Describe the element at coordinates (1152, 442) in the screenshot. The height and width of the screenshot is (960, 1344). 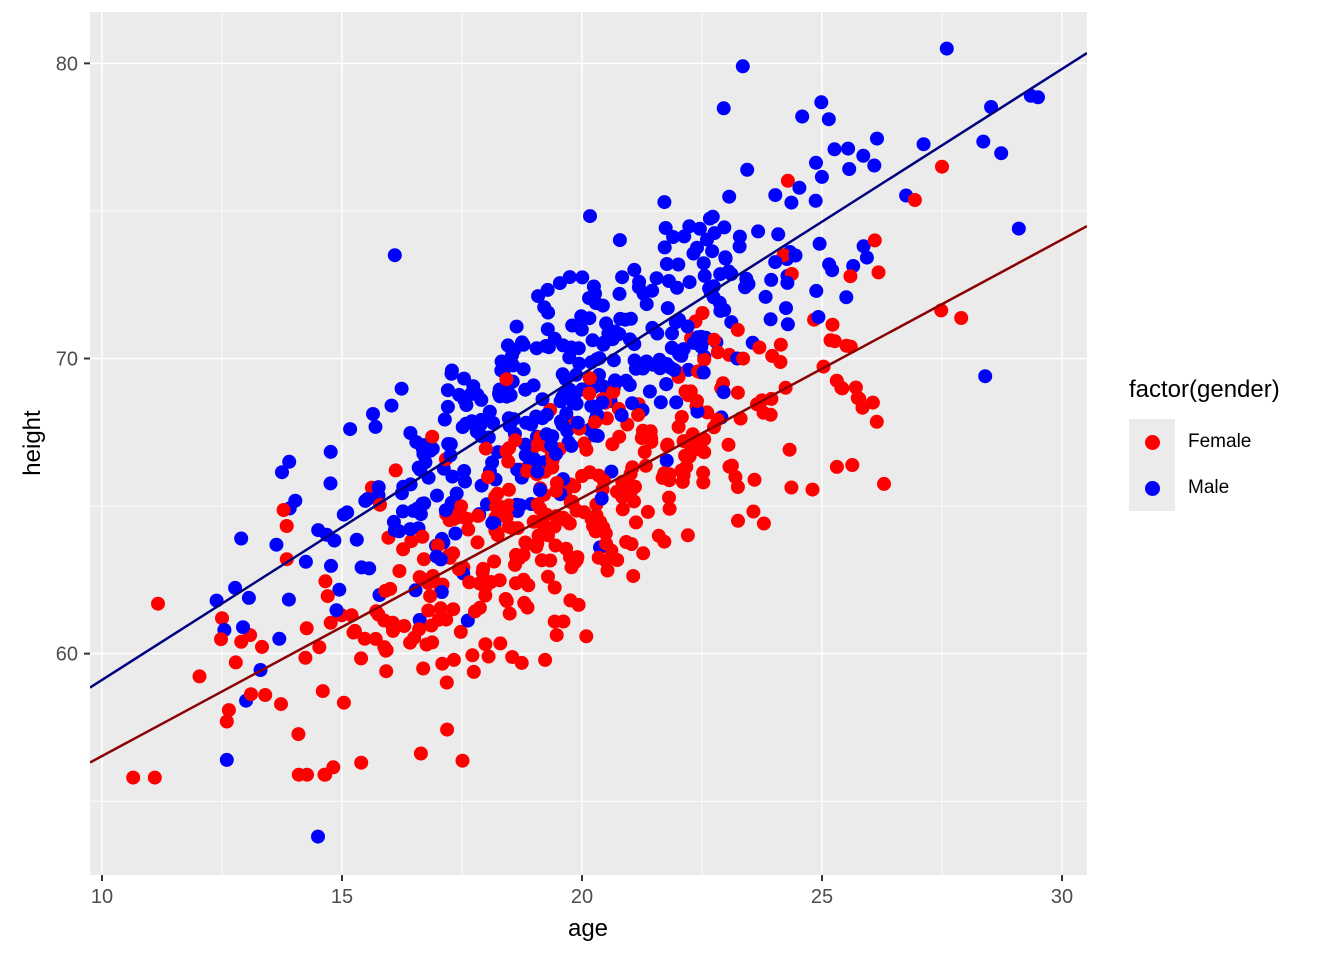
I see `legend-key` at that location.